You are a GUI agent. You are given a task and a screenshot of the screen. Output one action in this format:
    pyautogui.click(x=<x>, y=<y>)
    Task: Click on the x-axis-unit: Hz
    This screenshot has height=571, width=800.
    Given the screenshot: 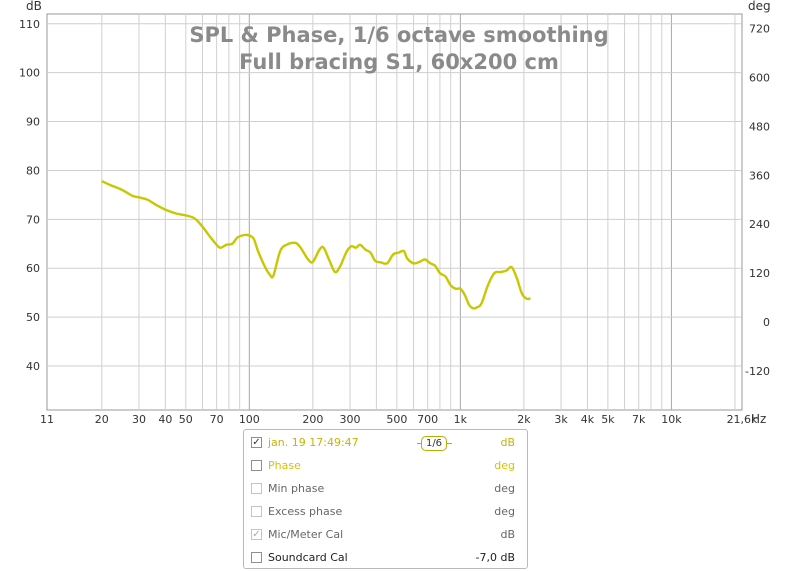 What is the action you would take?
    pyautogui.click(x=758, y=419)
    